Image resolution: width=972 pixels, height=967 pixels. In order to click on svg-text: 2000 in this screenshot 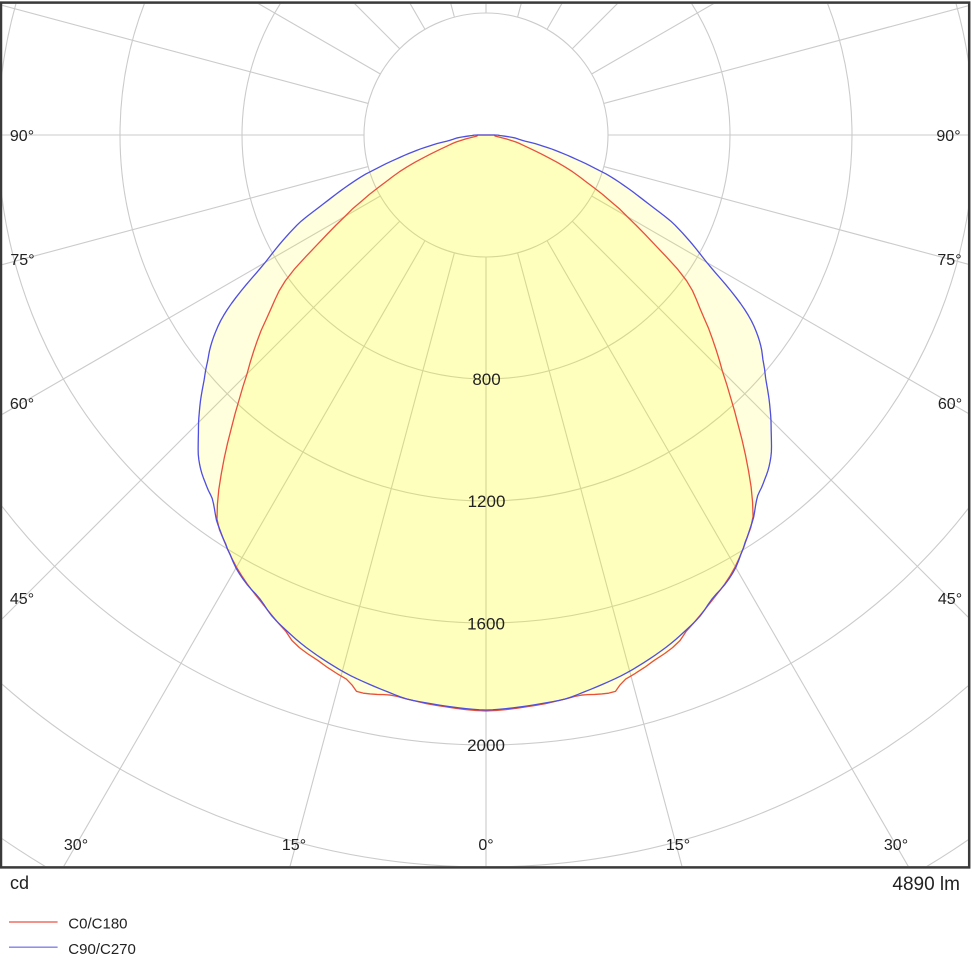, I will do `click(486, 745)`.